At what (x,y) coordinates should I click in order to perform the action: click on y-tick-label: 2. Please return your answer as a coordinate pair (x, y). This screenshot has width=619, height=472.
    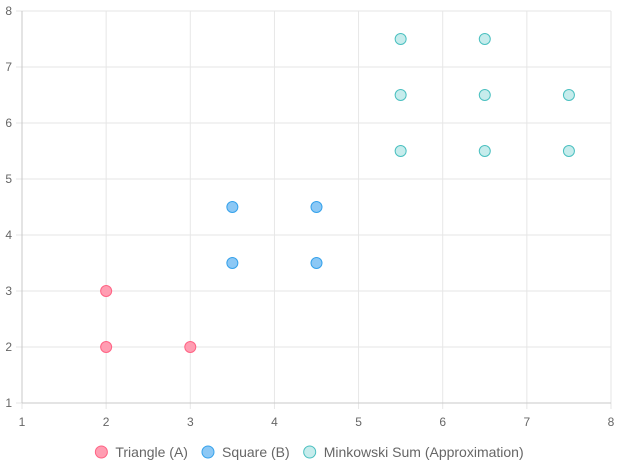
    Looking at the image, I should click on (8, 347).